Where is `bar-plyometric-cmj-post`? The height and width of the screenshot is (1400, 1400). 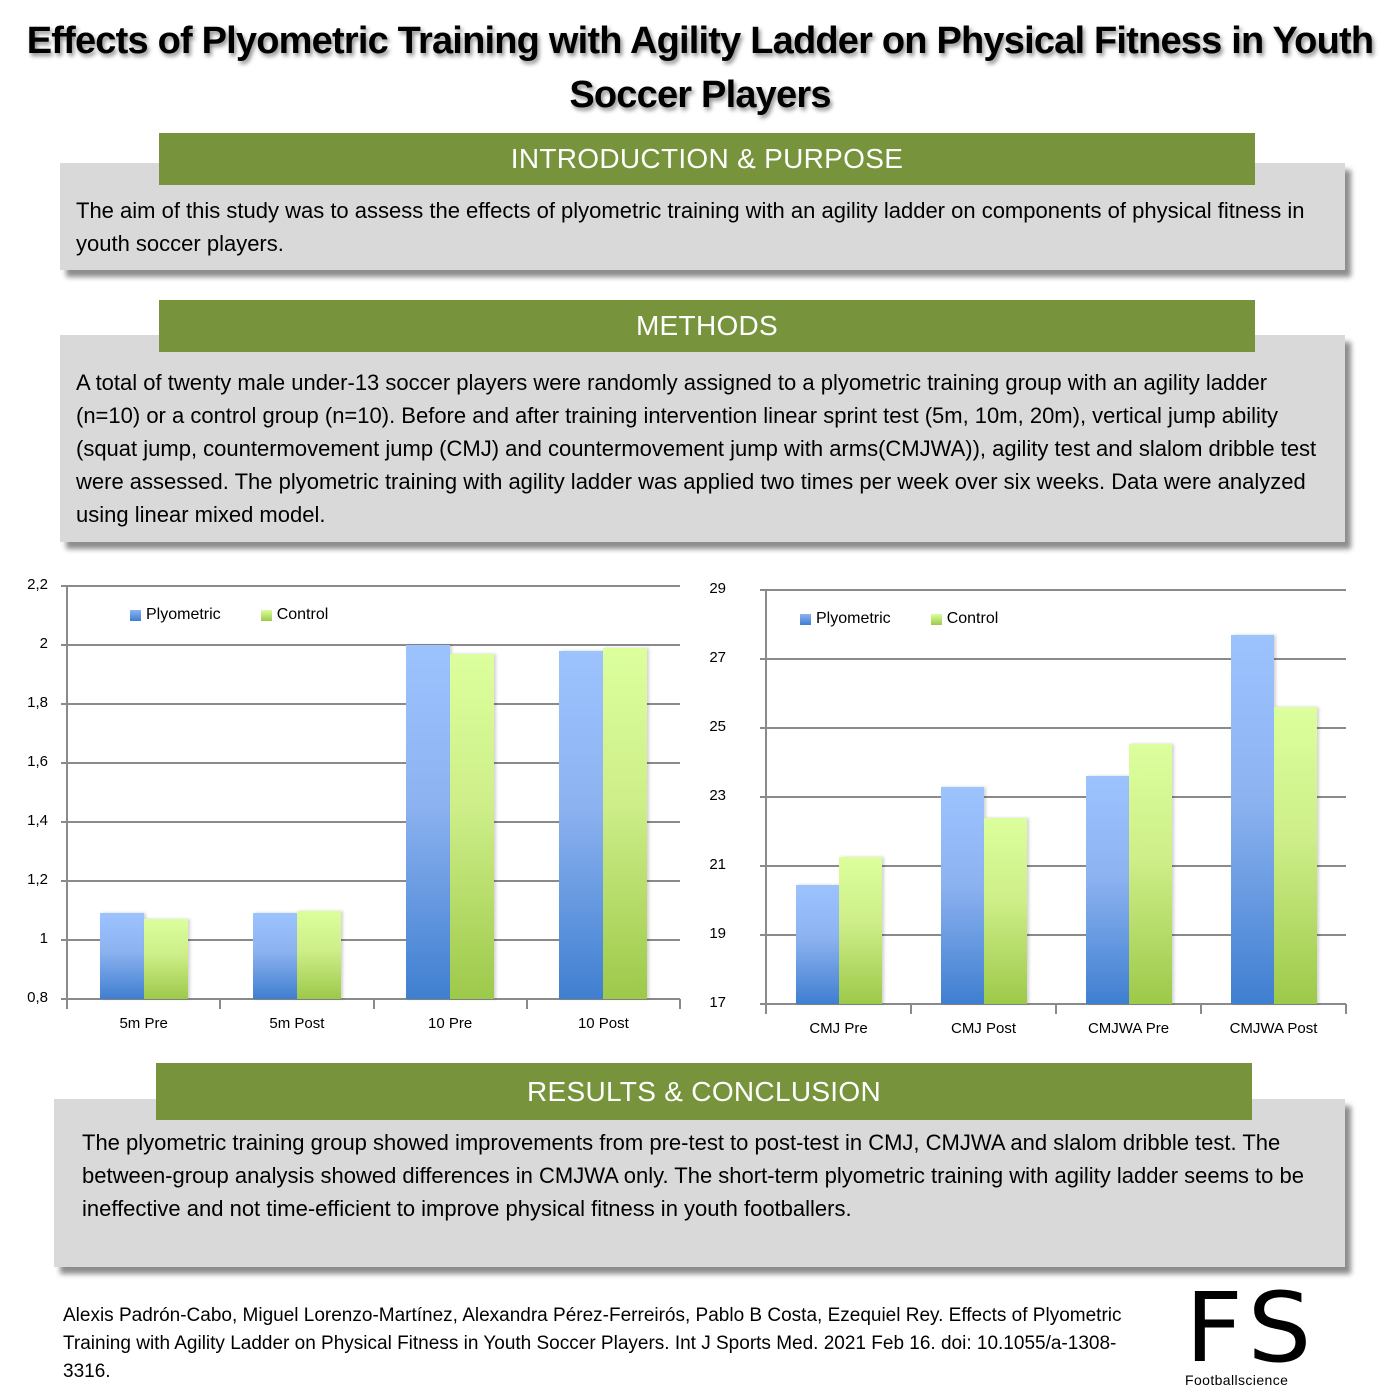
bar-plyometric-cmj-post is located at coordinates (962, 895).